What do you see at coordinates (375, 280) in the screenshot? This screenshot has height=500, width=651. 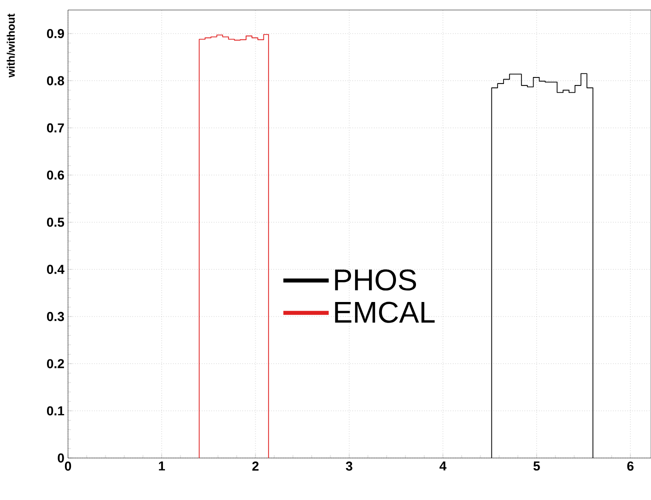 I see `legend-label: PHOS` at bounding box center [375, 280].